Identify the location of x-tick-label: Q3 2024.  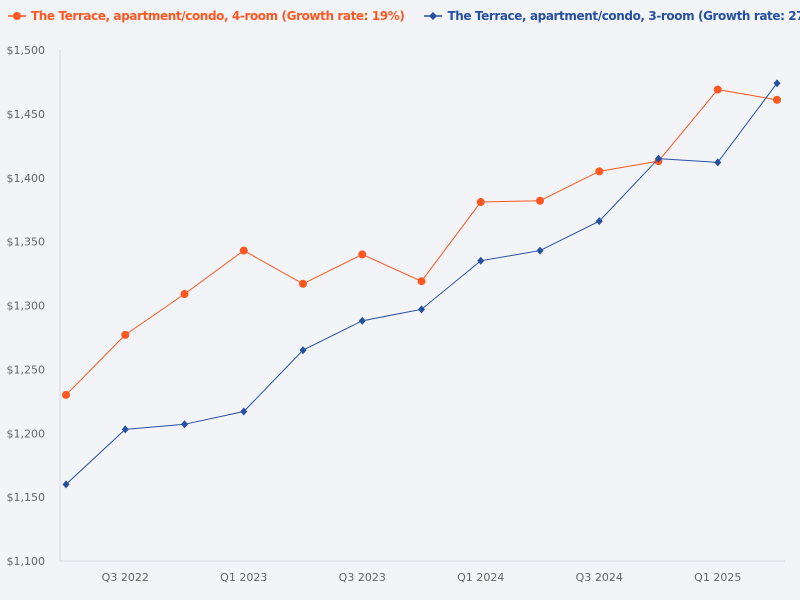
(599, 577).